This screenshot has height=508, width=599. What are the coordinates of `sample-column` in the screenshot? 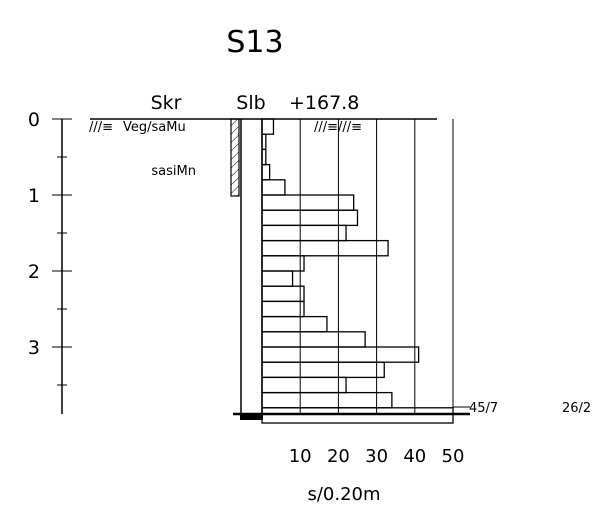 It's located at (235, 157).